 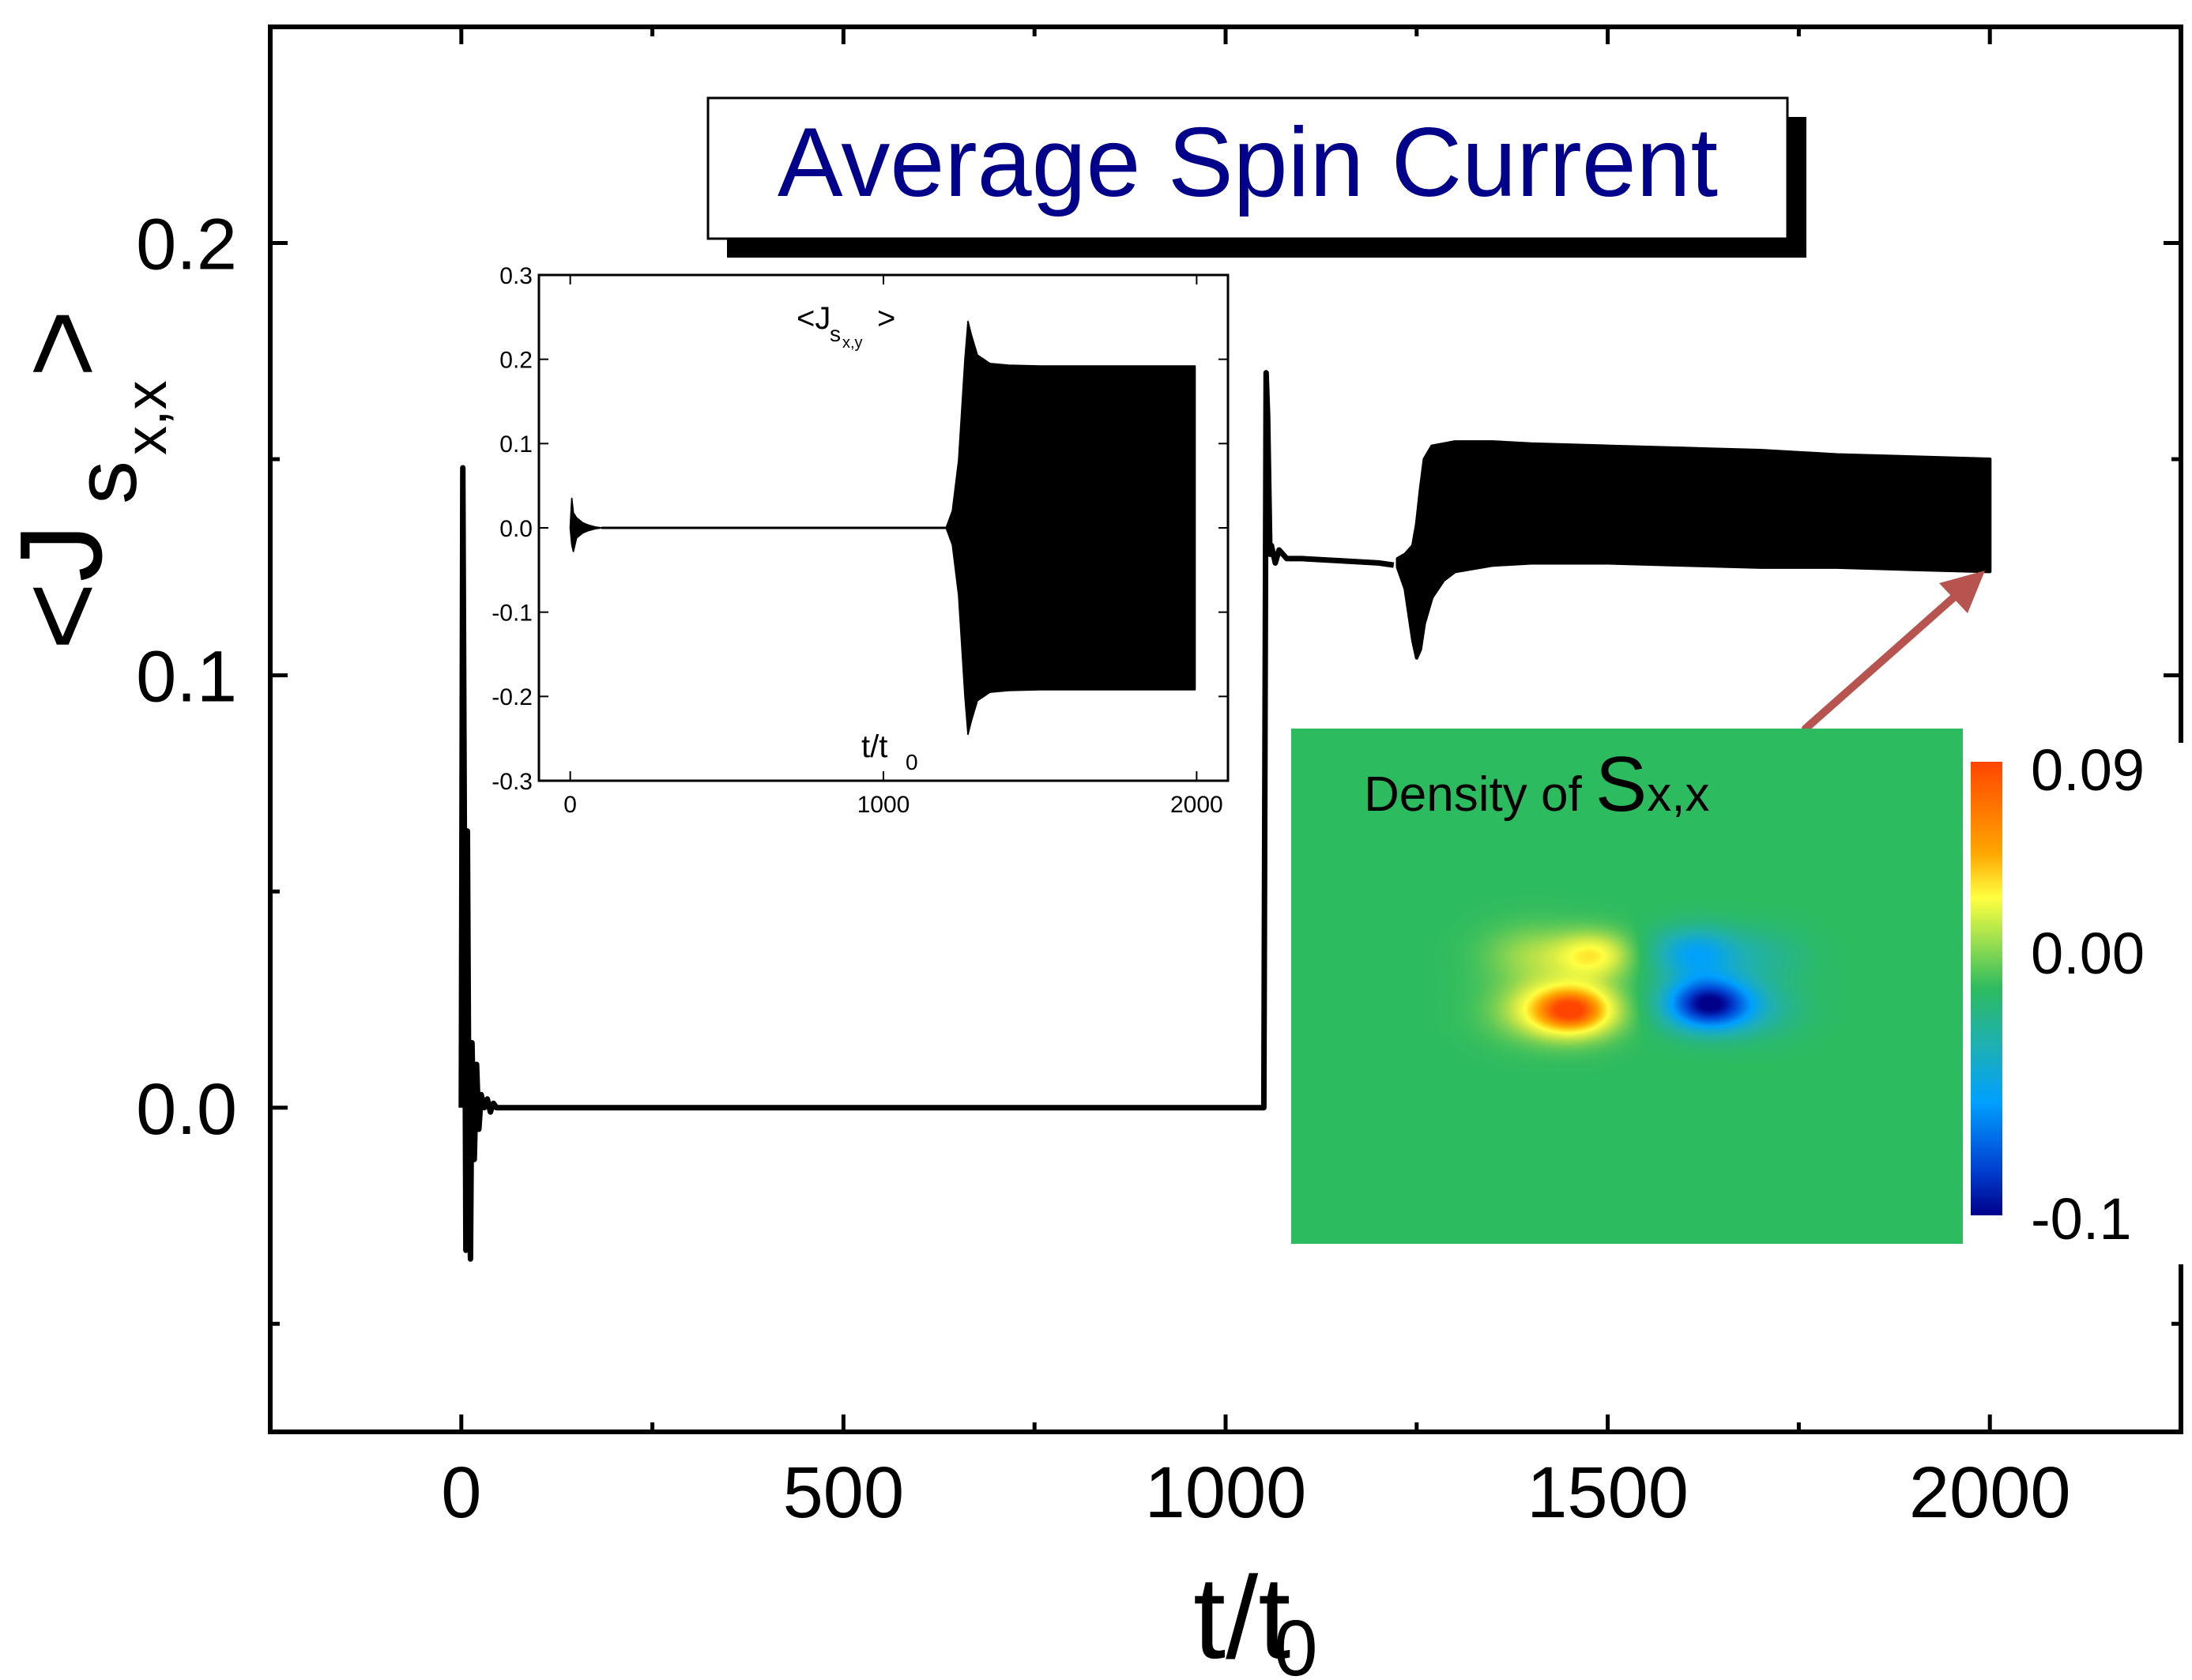 I want to click on density-title-prefix: Density of, so click(x=1479, y=794).